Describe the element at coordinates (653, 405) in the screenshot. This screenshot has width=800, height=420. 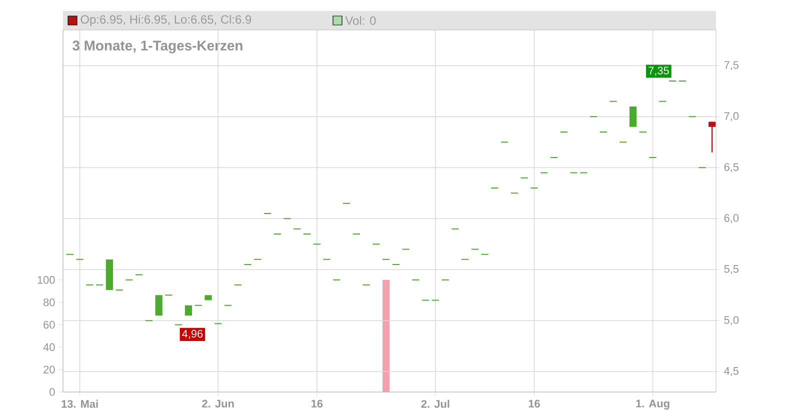
I see `x-tick-label: 1. Aug` at that location.